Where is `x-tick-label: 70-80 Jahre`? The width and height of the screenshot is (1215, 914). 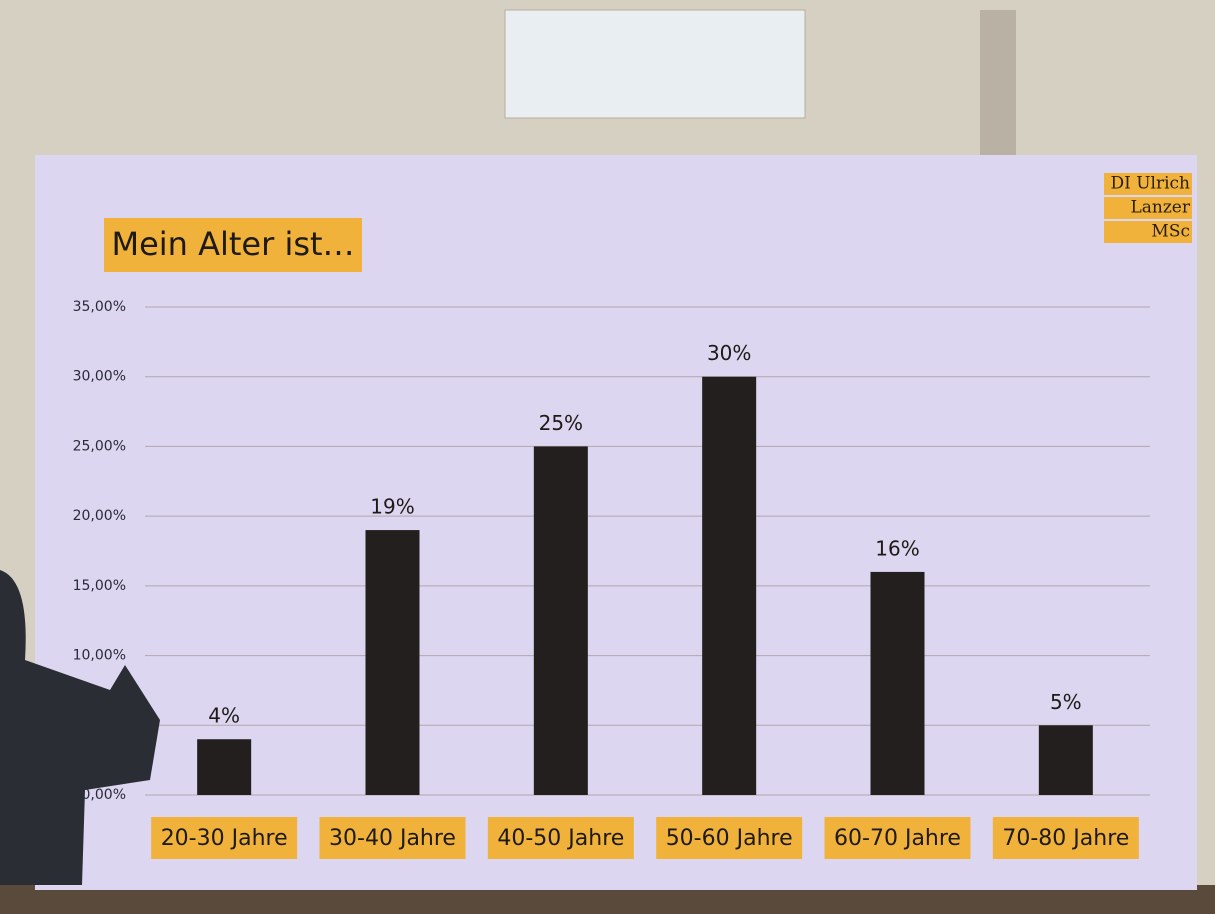 x-tick-label: 70-80 Jahre is located at coordinates (1065, 838).